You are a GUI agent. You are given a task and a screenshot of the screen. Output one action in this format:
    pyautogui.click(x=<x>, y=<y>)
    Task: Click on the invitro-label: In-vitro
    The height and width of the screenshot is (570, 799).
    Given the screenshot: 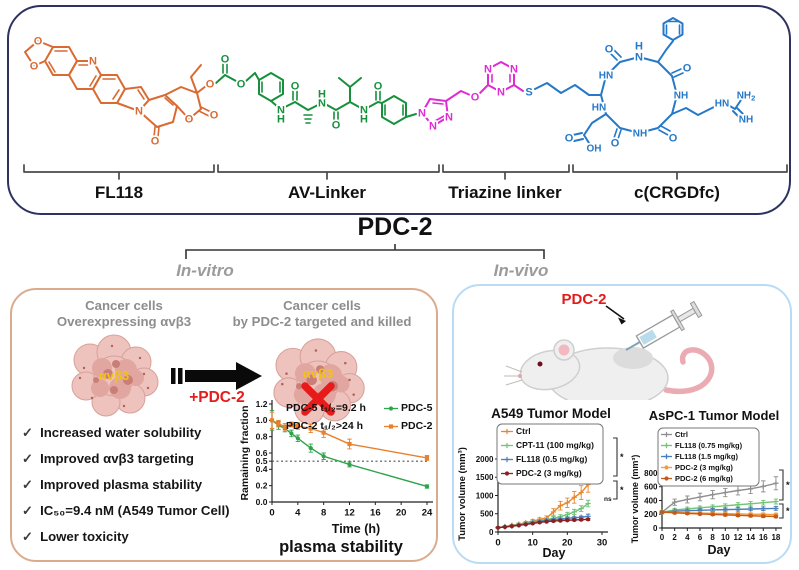 What is the action you would take?
    pyautogui.click(x=205, y=270)
    